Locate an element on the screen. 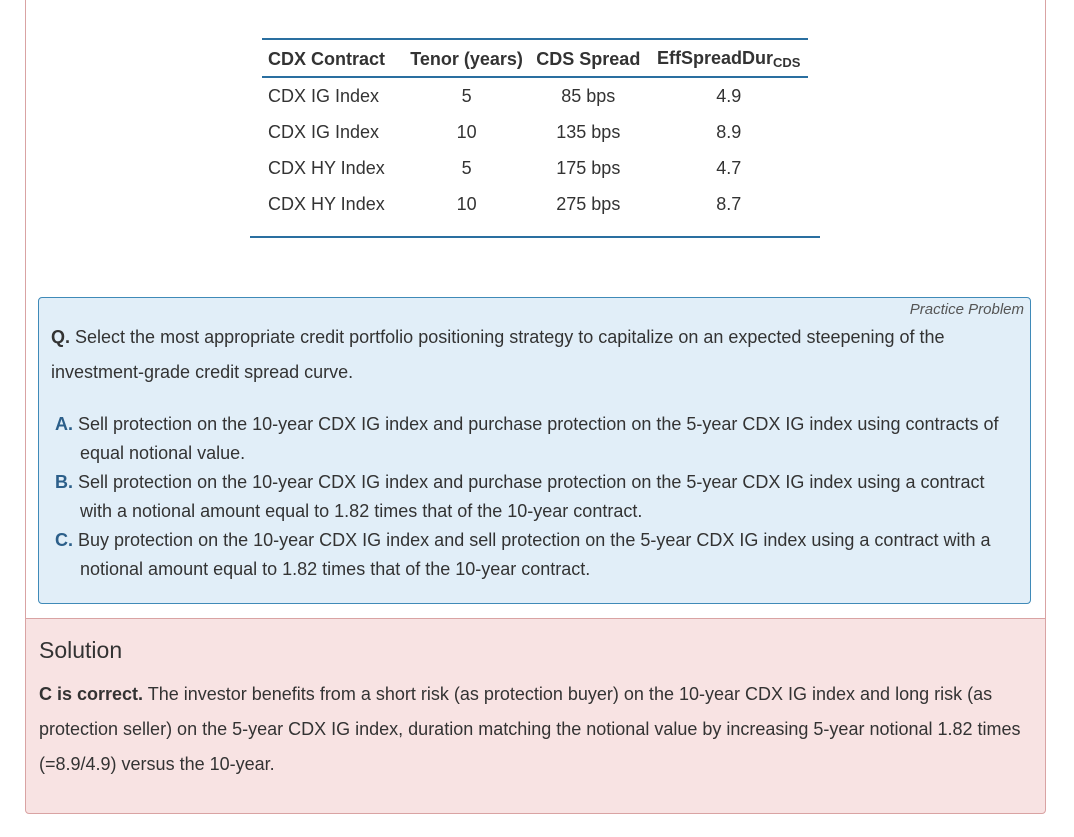 The height and width of the screenshot is (837, 1074). header-cds-spread: CDS Spread is located at coordinates (588, 58).